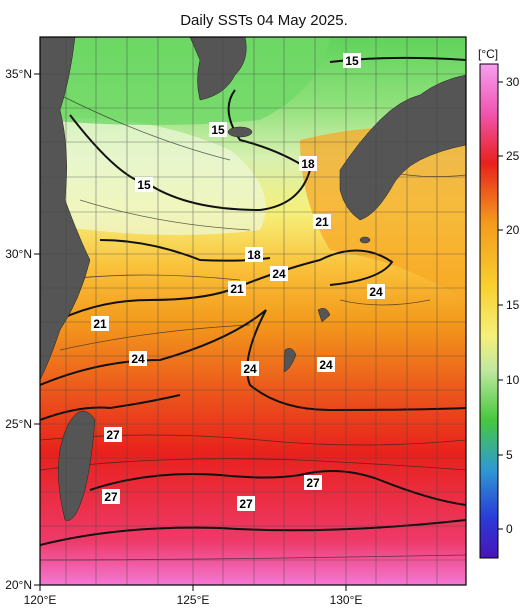  What do you see at coordinates (18, 74) in the screenshot?
I see `lat-label-35: 35°N` at bounding box center [18, 74].